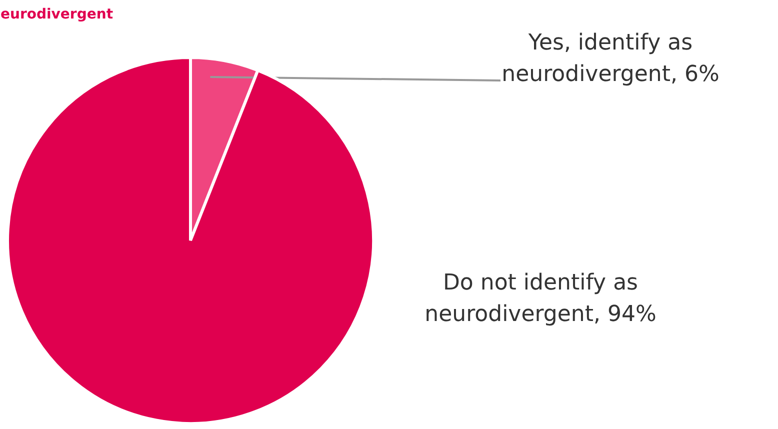  I want to click on slice-label: Do not identify as neurodivergent, 94%, so click(540, 298).